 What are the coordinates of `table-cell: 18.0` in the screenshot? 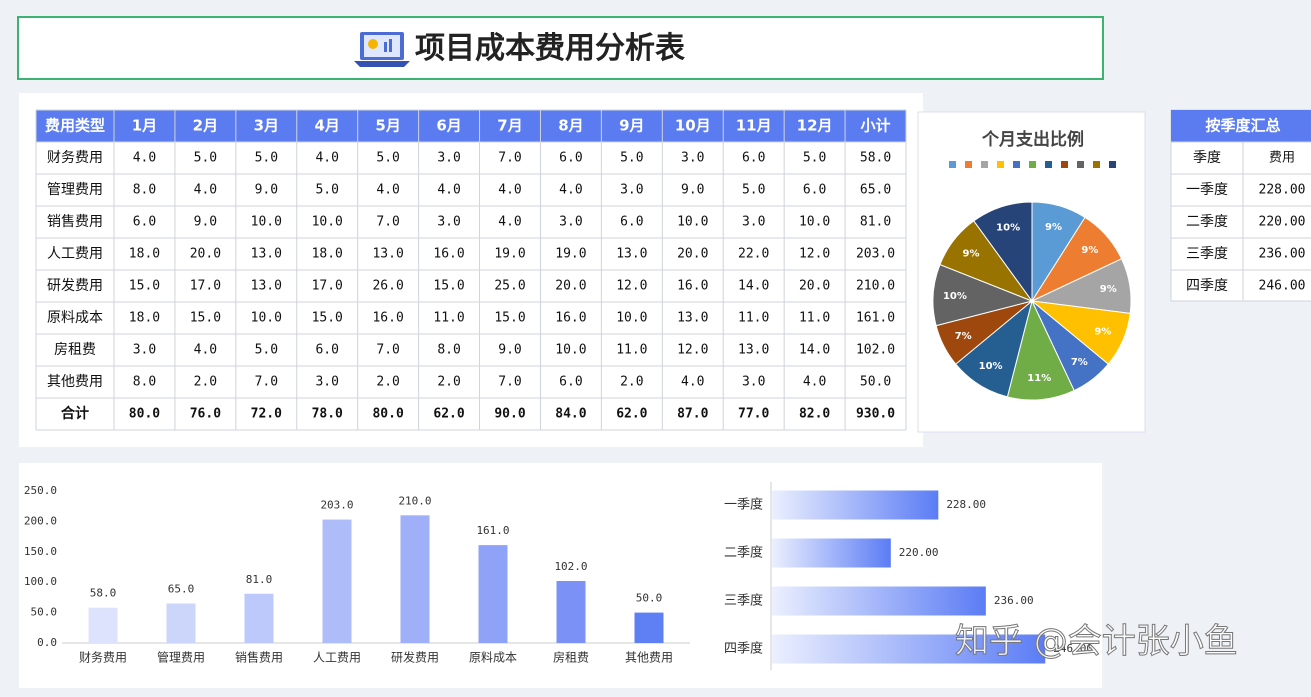 It's located at (327, 254).